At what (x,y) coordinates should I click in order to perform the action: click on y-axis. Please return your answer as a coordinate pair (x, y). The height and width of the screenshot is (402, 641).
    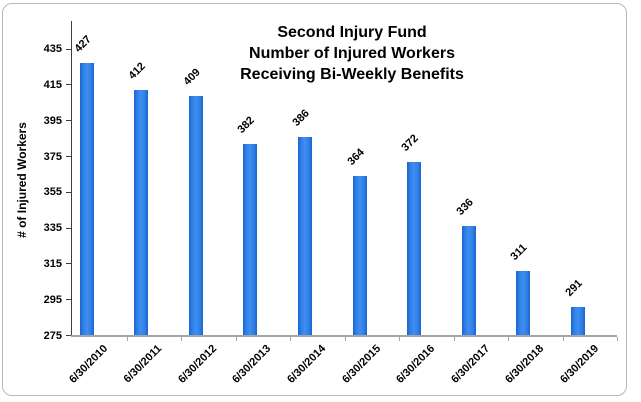
    Looking at the image, I should click on (71, 178).